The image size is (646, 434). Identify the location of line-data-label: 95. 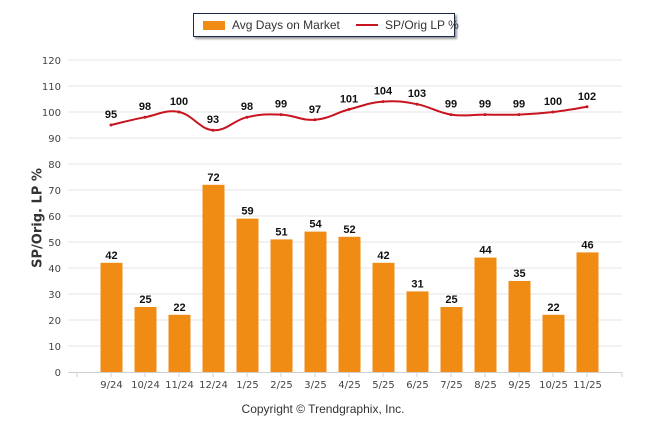
(111, 115).